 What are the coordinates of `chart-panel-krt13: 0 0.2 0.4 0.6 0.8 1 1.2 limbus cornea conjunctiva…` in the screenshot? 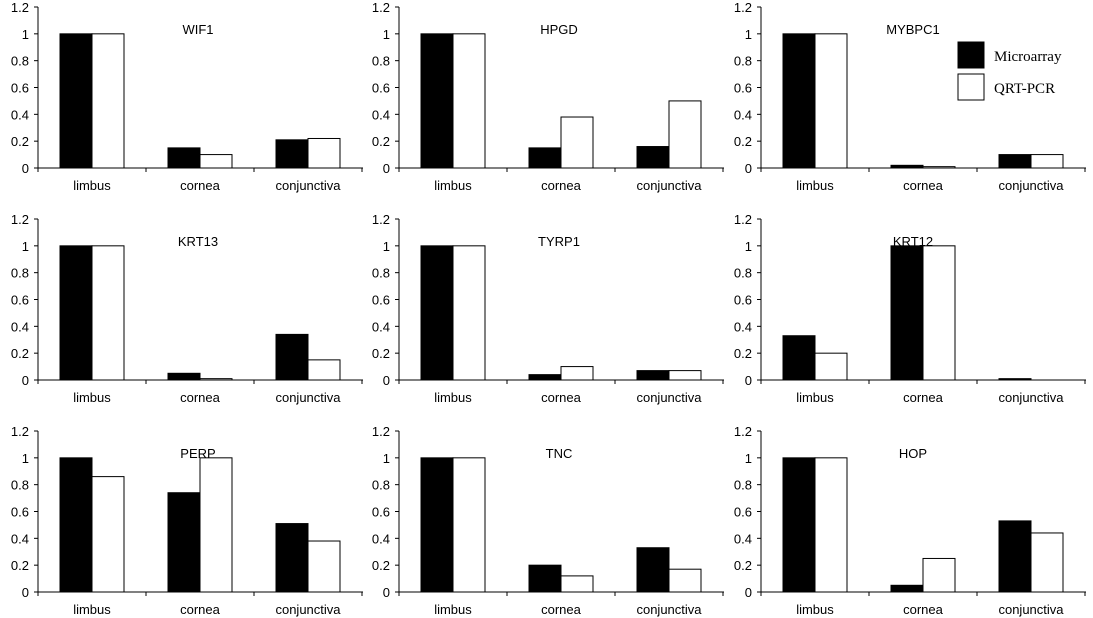 It's located at (187, 308).